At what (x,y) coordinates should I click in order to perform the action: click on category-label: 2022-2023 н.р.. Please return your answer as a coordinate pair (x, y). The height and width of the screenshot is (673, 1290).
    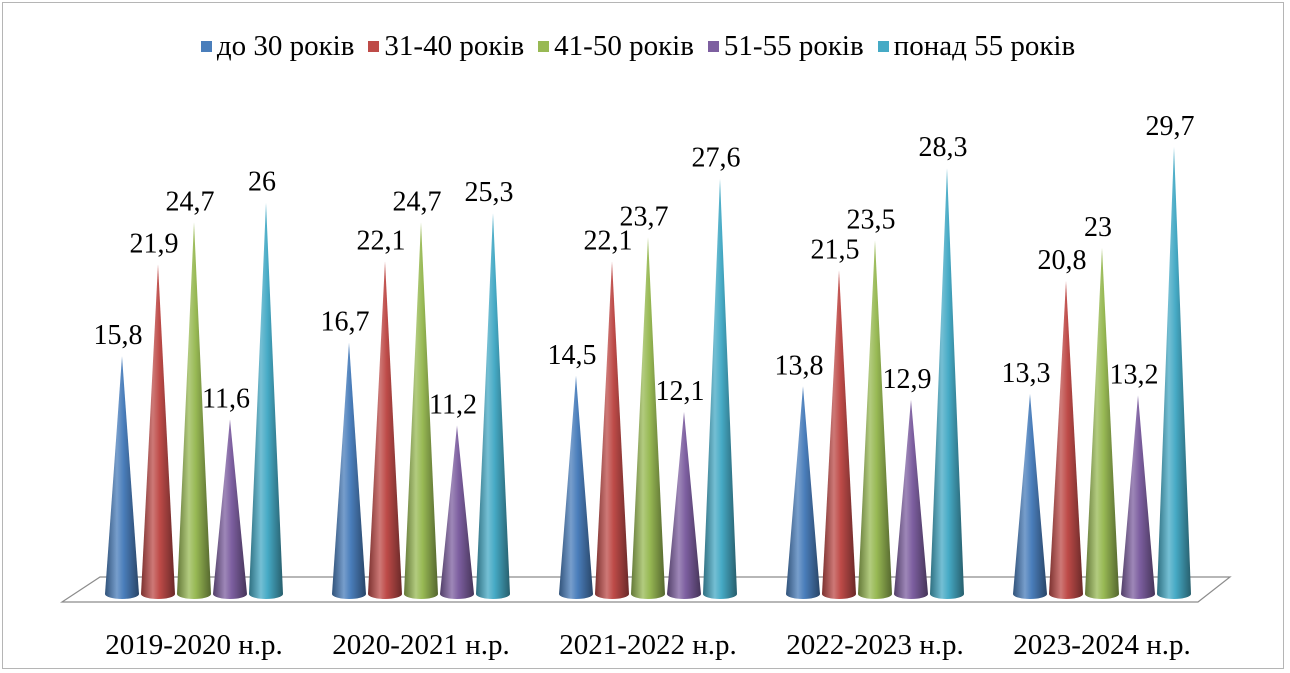
    Looking at the image, I should click on (874, 645).